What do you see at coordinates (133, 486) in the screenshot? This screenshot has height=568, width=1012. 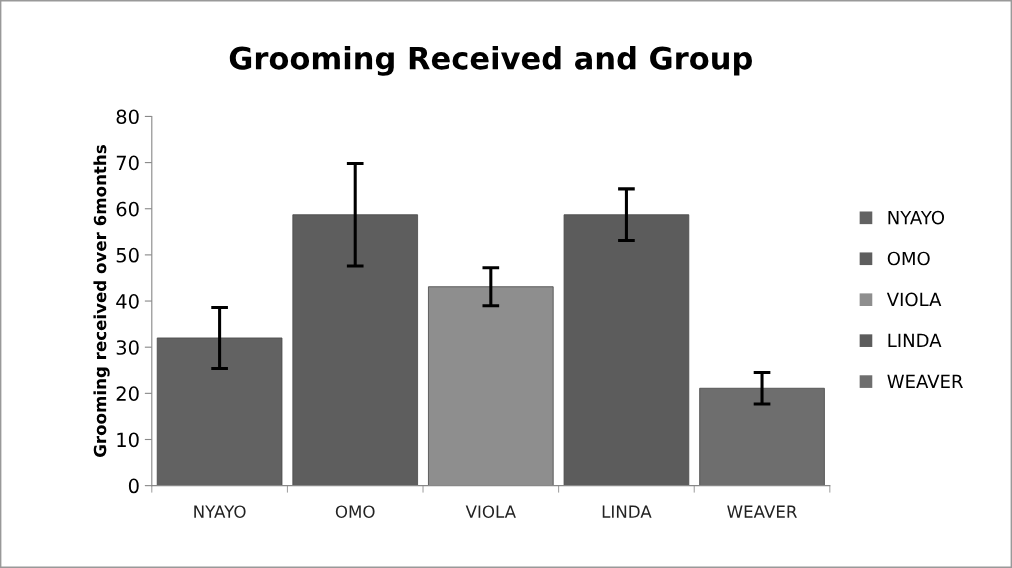 I see `y-tick-label: 0` at bounding box center [133, 486].